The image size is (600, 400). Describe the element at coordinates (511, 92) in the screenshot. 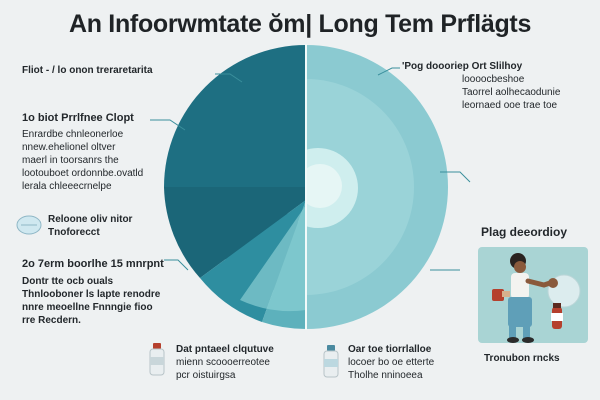

I see `right-header-line: Taorrel aolhecaodunie` at that location.